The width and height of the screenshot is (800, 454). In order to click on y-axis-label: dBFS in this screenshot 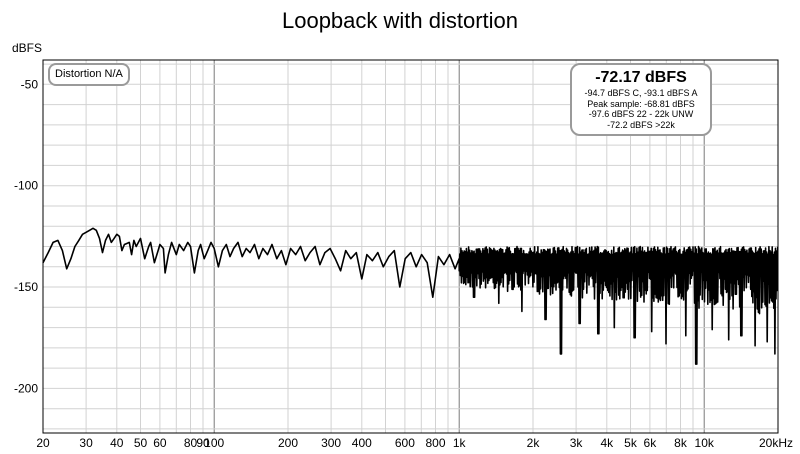, I will do `click(27, 48)`.